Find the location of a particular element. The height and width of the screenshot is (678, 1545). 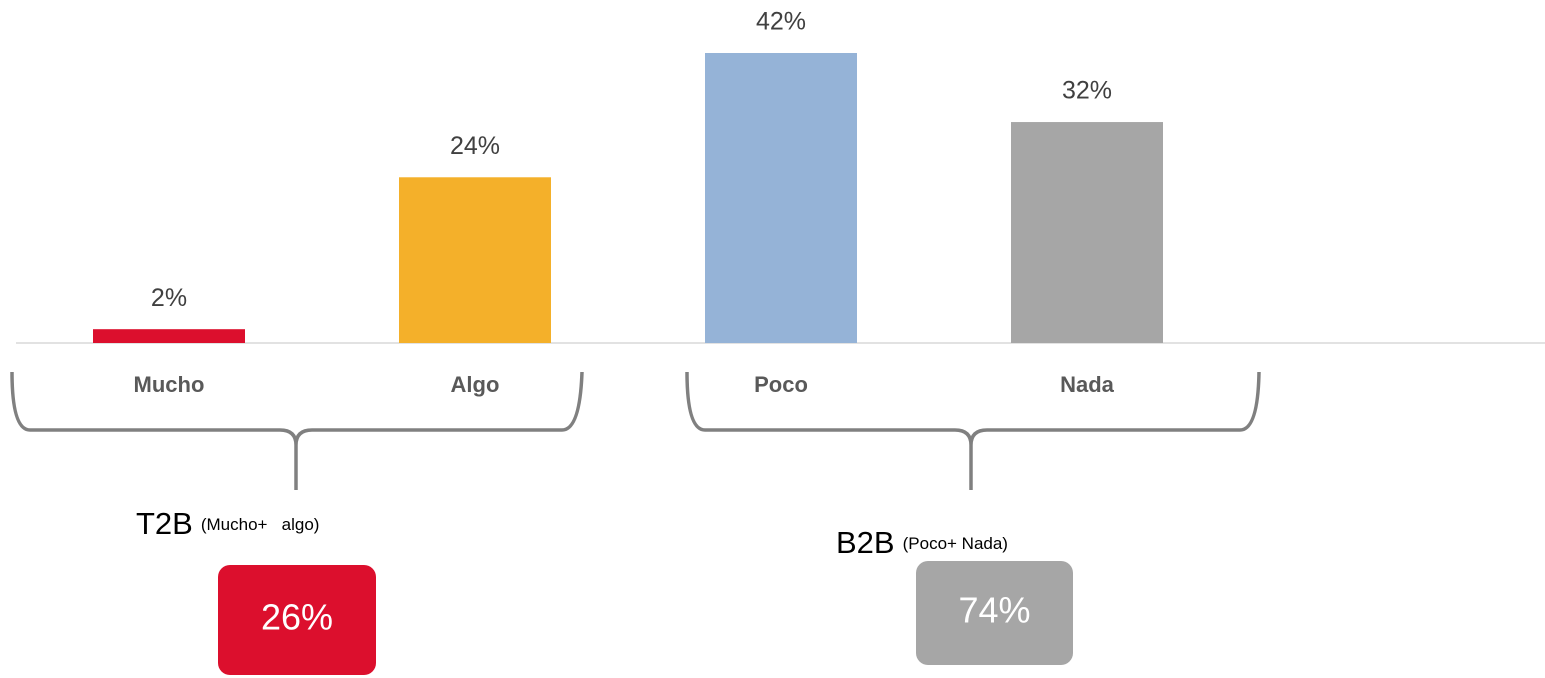

group-title: B2B (Poco+ Nada) is located at coordinates (922, 542).